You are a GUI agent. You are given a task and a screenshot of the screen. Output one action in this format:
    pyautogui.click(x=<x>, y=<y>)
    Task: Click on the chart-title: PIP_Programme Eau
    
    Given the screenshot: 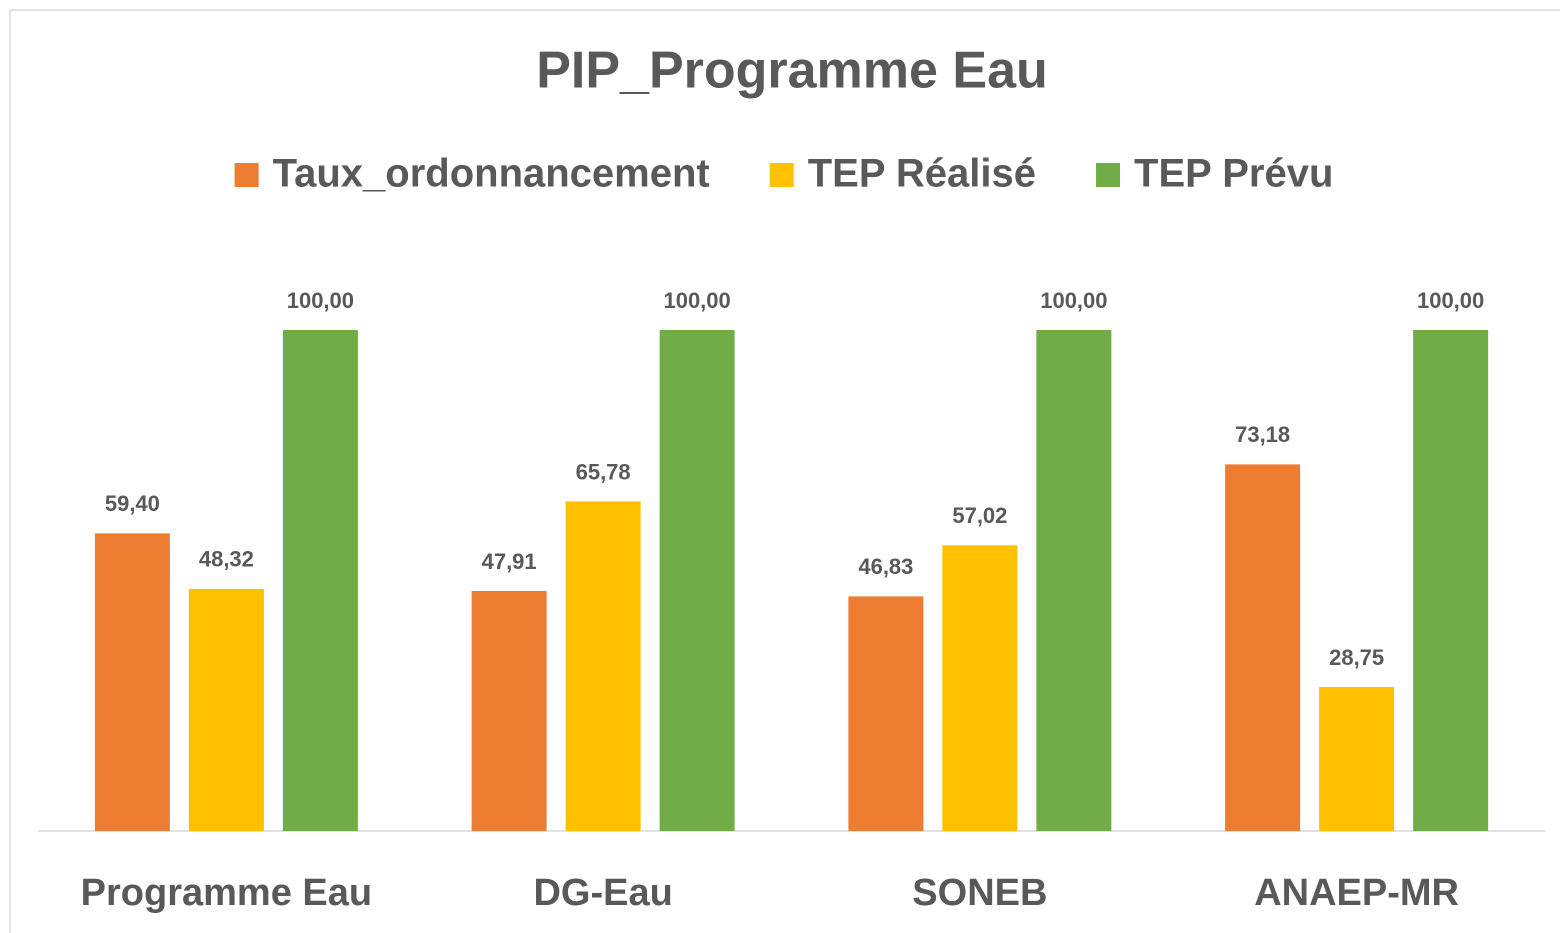 What is the action you would take?
    pyautogui.click(x=792, y=71)
    